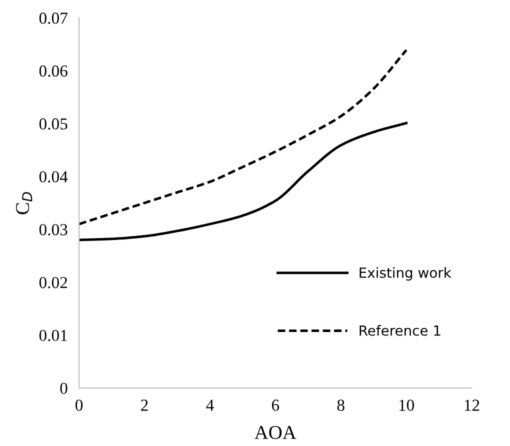 This screenshot has height=446, width=510. I want to click on x-tick-label: 2, so click(144, 405).